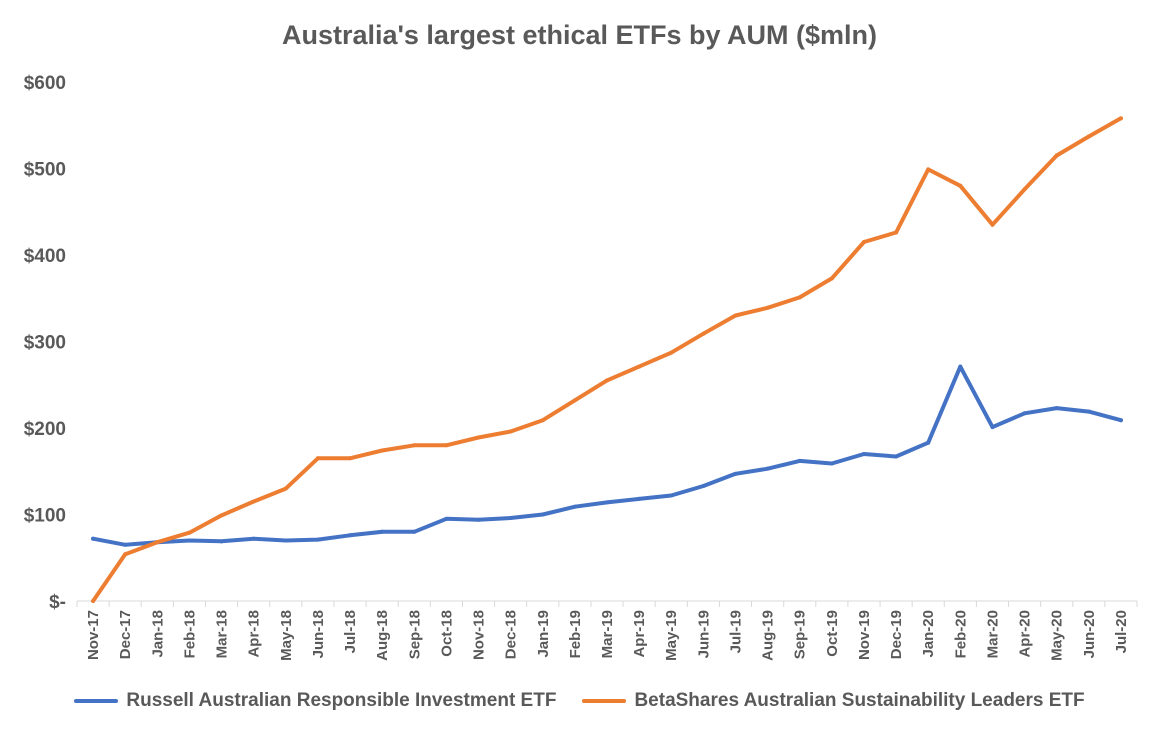 The width and height of the screenshot is (1159, 739). What do you see at coordinates (157, 634) in the screenshot?
I see `x-tick-label: Jan-18` at bounding box center [157, 634].